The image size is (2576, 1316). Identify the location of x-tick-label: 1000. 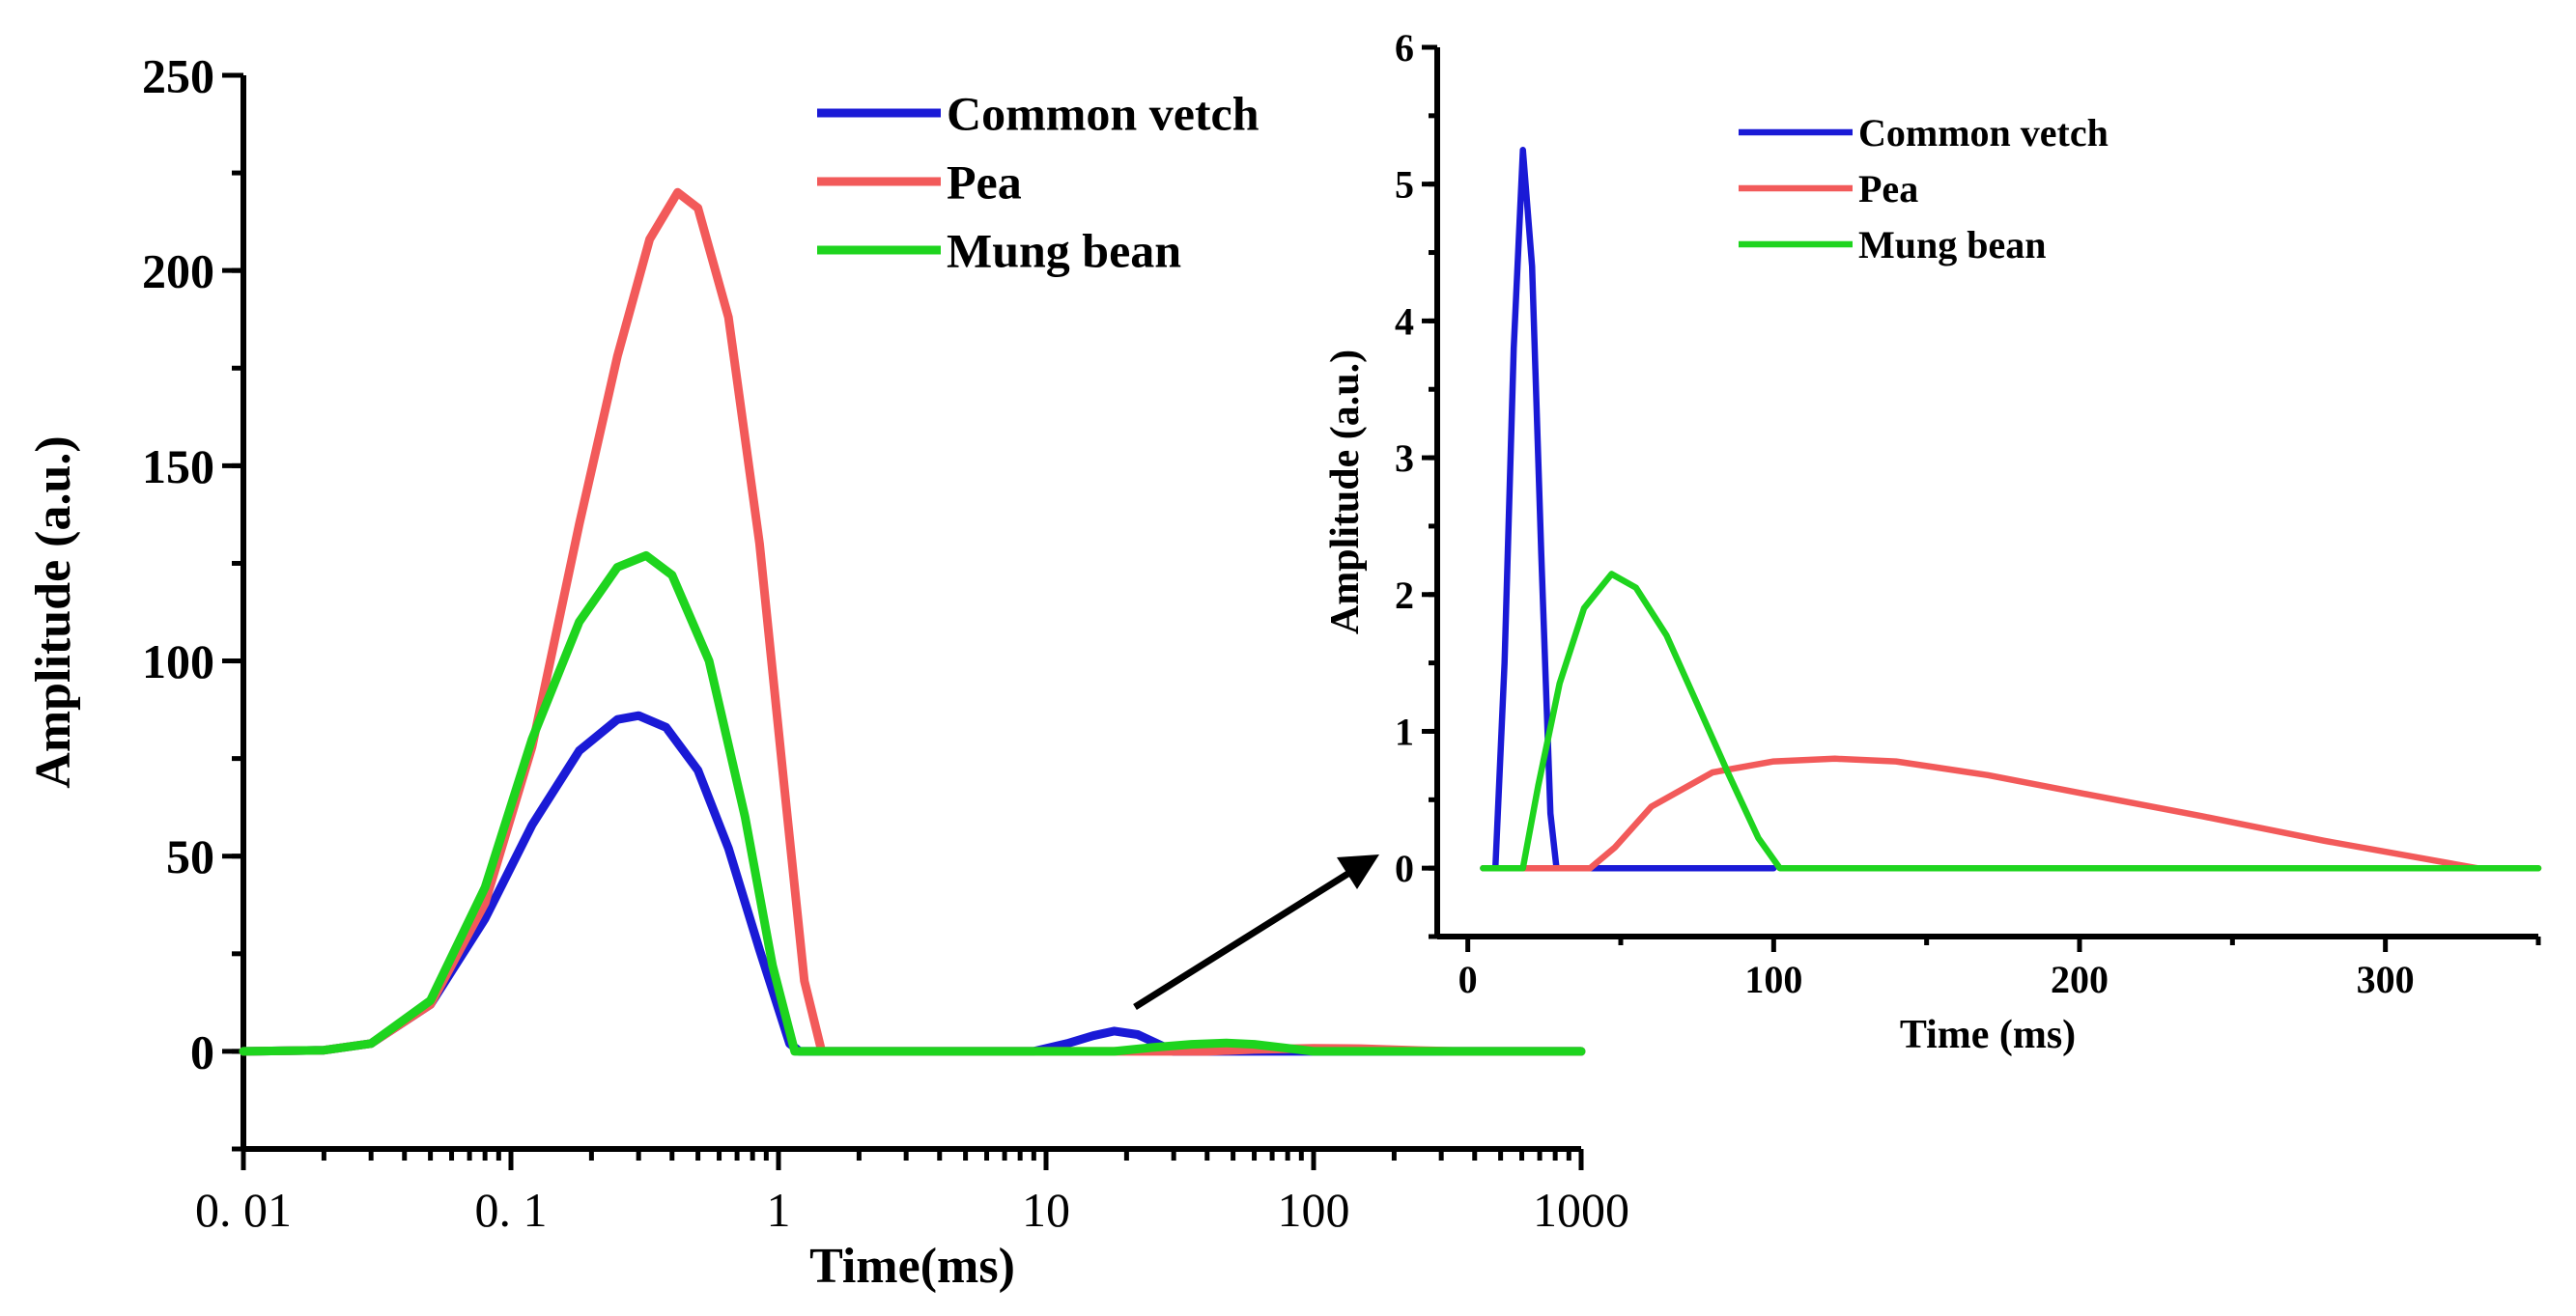
(1581, 1210).